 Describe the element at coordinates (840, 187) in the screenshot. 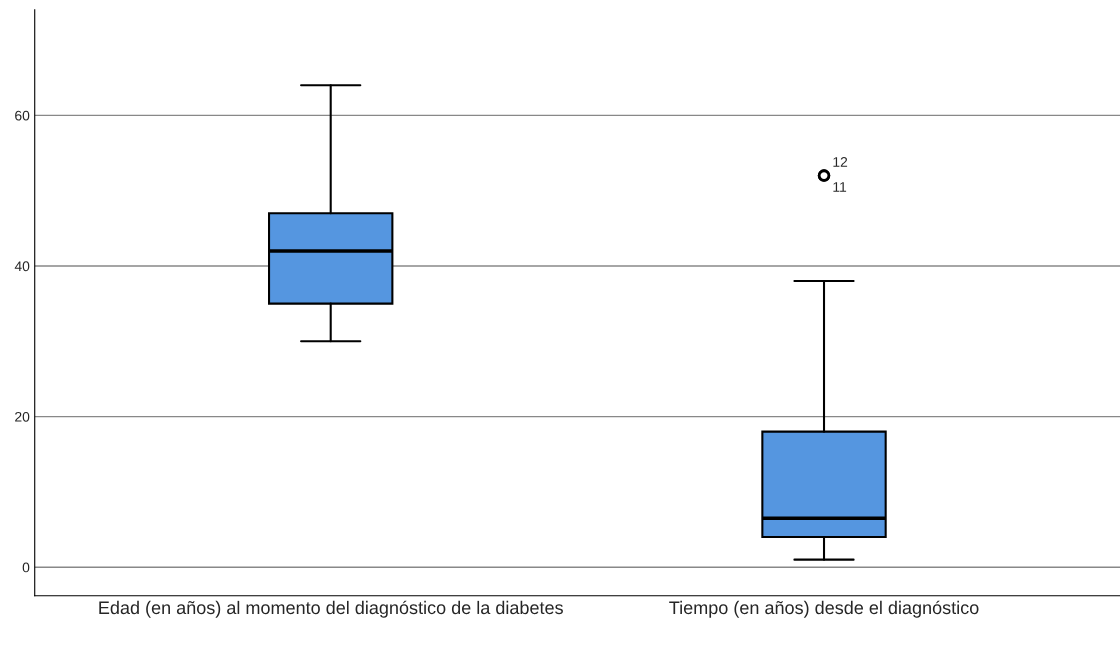

I see `annotation: 11` at that location.